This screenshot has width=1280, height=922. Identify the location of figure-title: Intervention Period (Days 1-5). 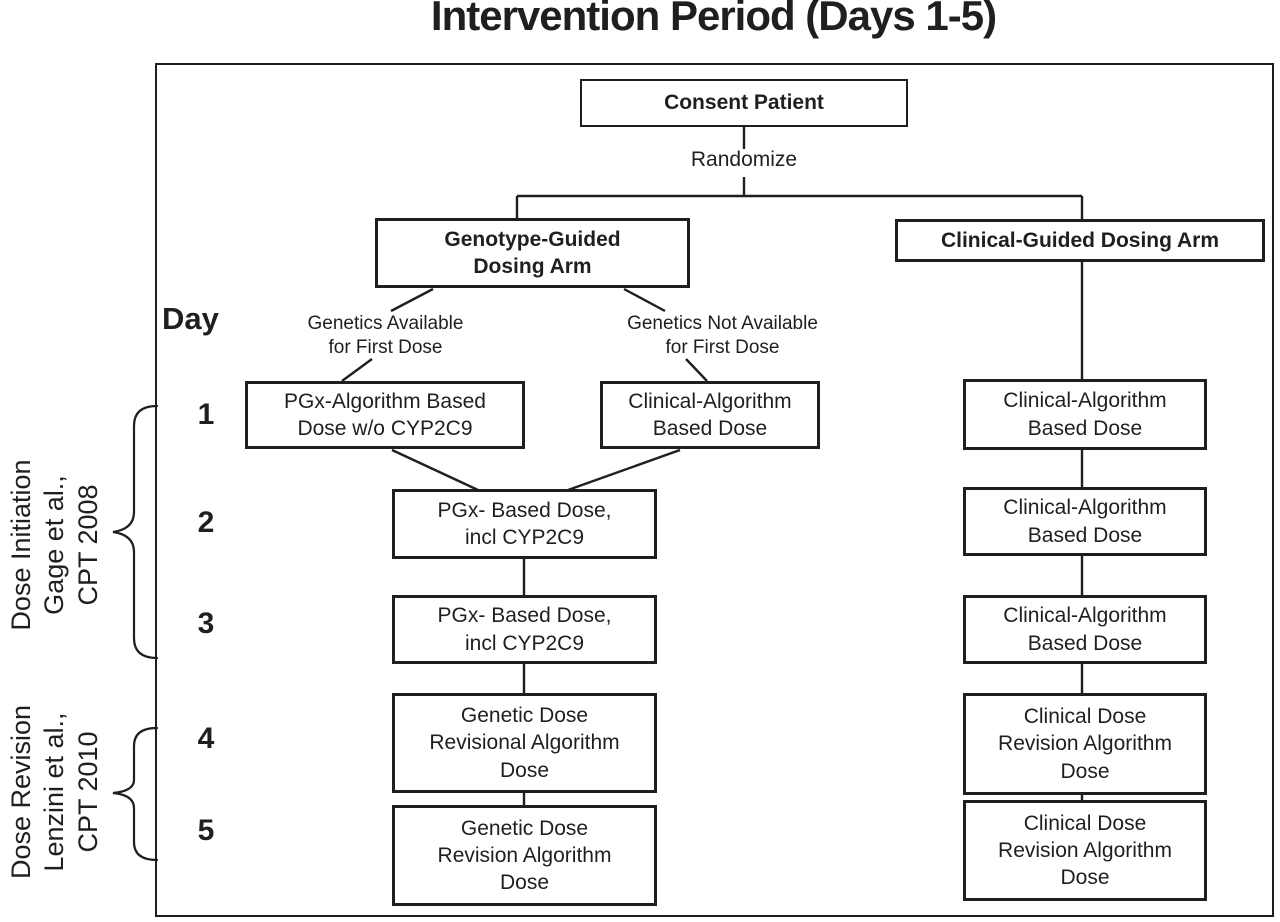
(713, 19).